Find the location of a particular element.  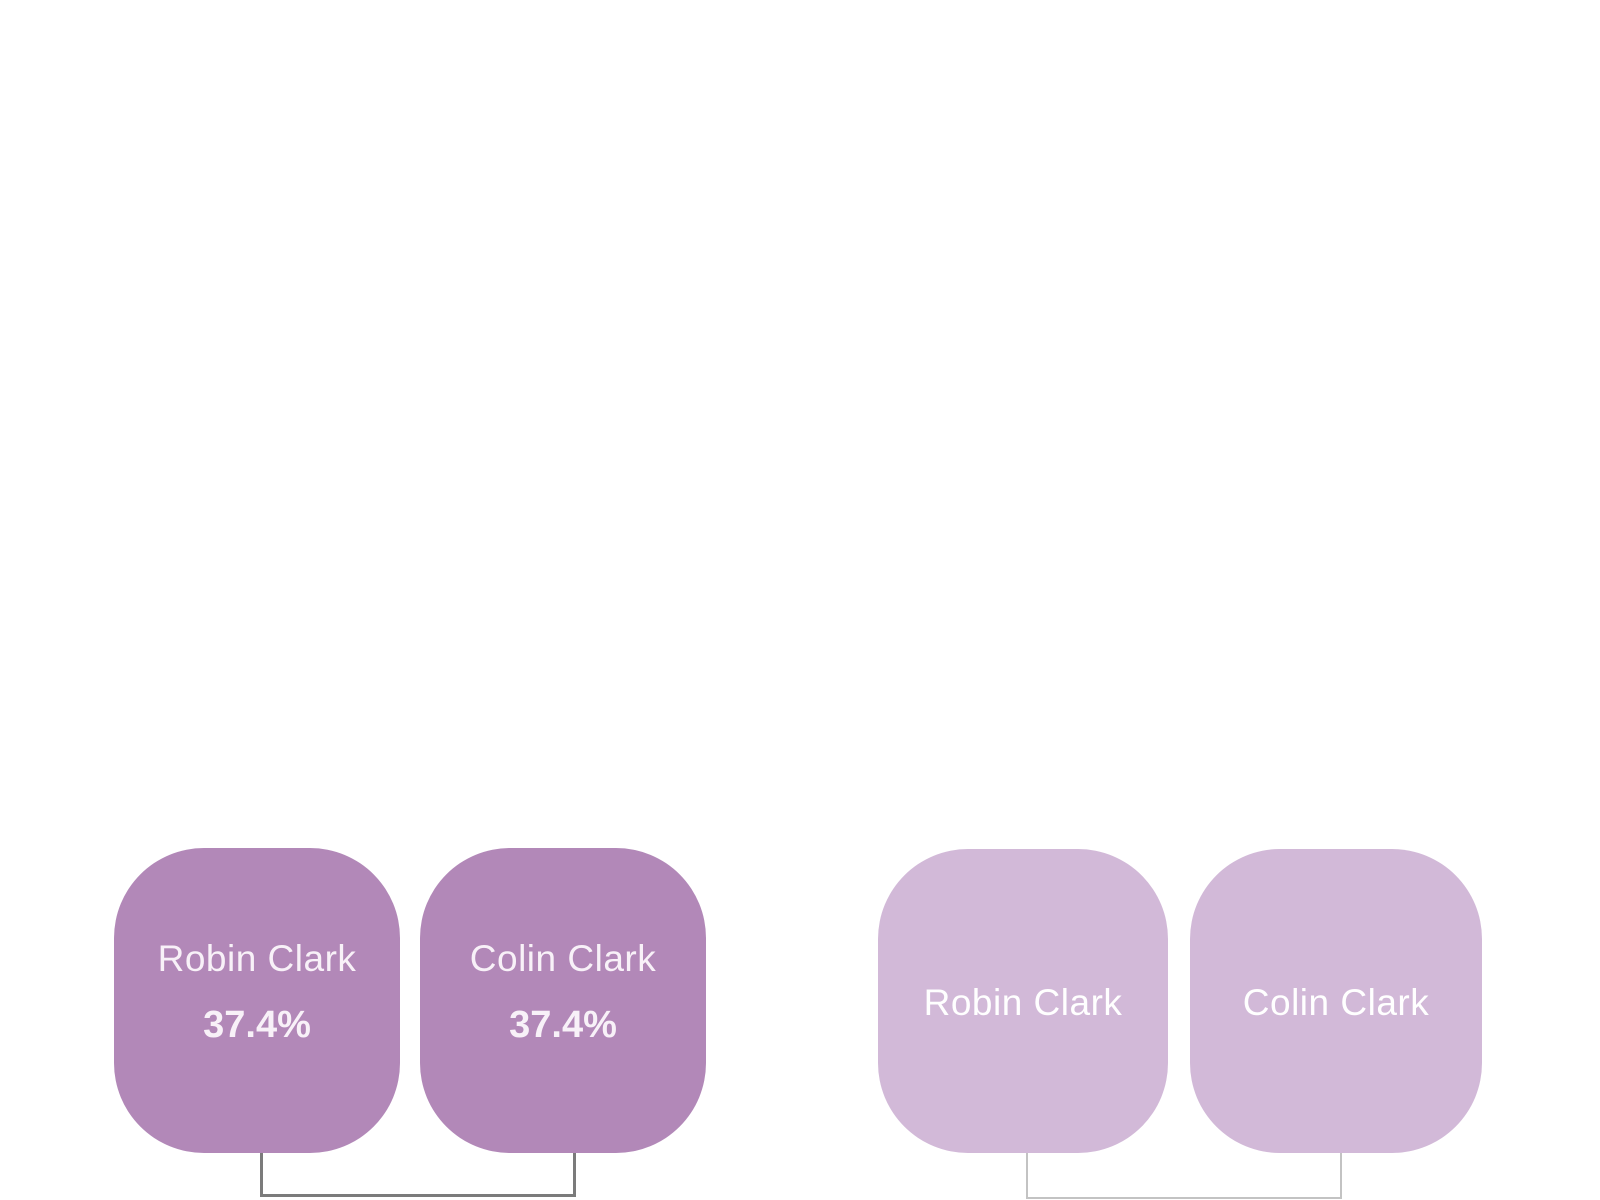

person-node-robin-clark-left: Robin Clark 37.4% is located at coordinates (257, 1000).